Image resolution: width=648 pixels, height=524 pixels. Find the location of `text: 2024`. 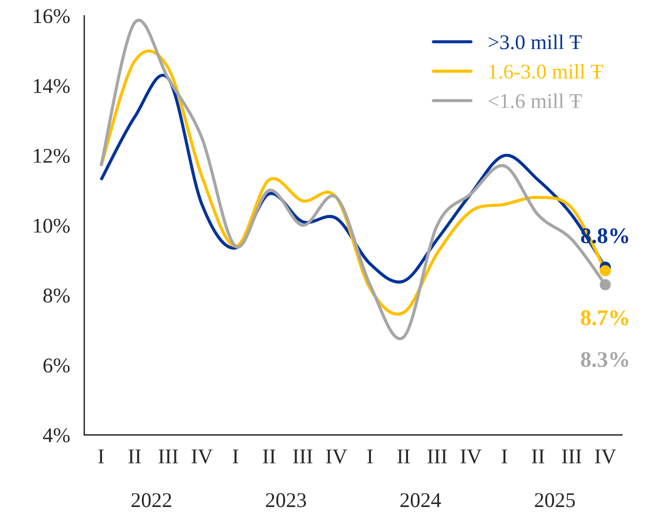

text: 2024 is located at coordinates (420, 500).